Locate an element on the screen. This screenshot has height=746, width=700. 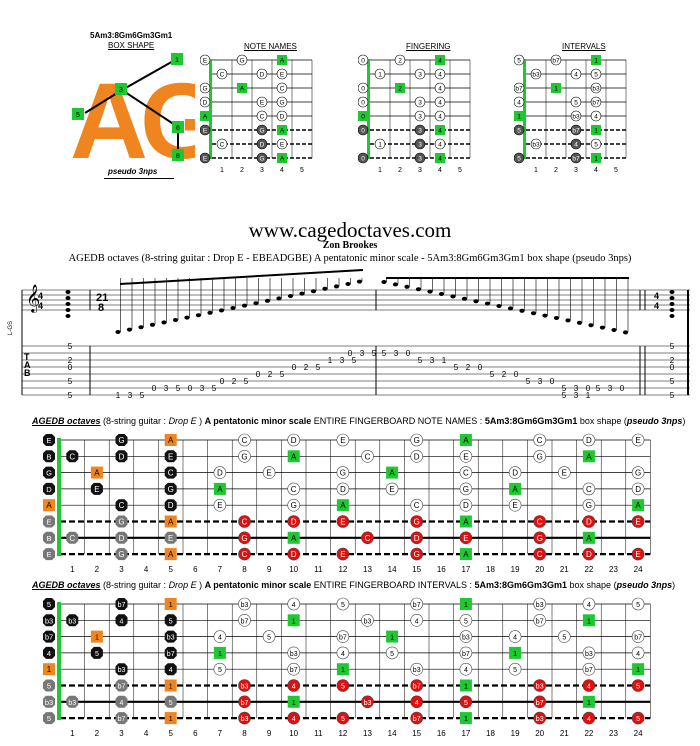
box-note-label: C is located at coordinates (262, 117).